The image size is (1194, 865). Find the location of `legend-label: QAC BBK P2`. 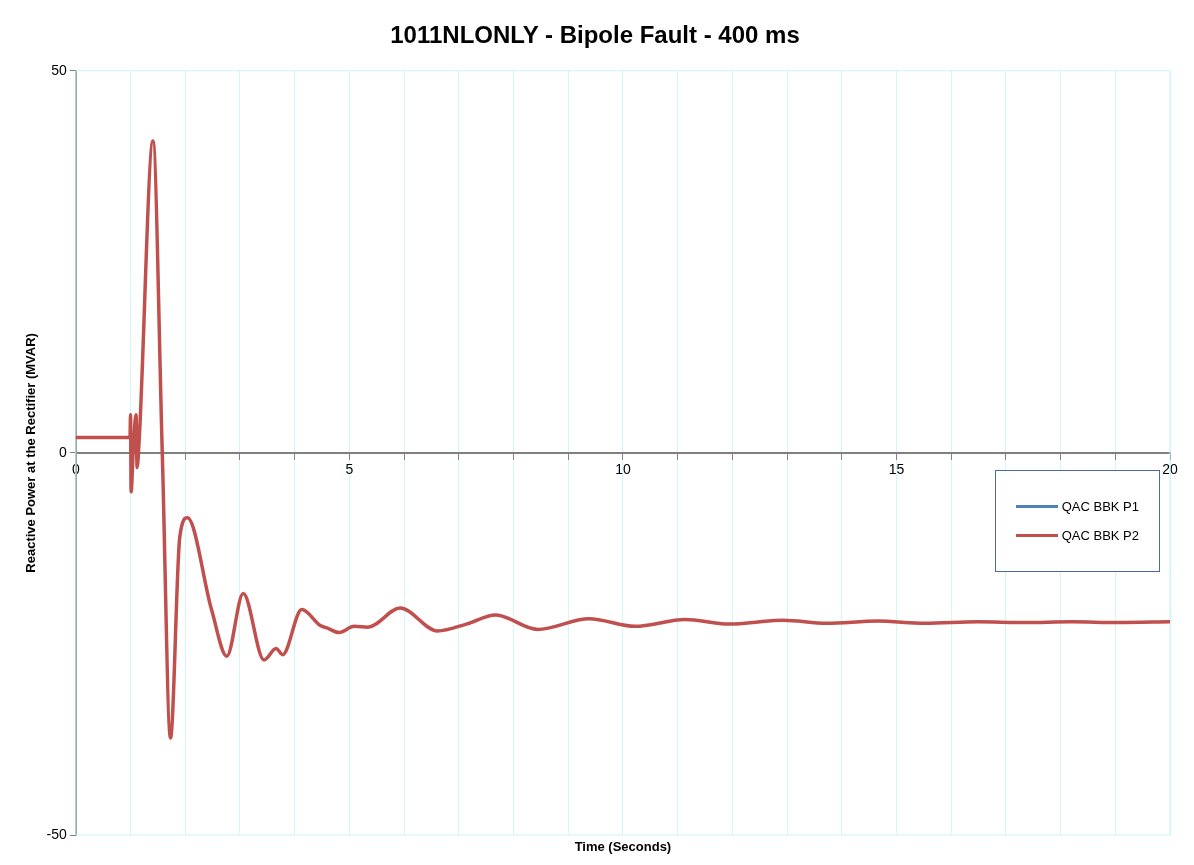

legend-label: QAC BBK P2 is located at coordinates (1100, 535).